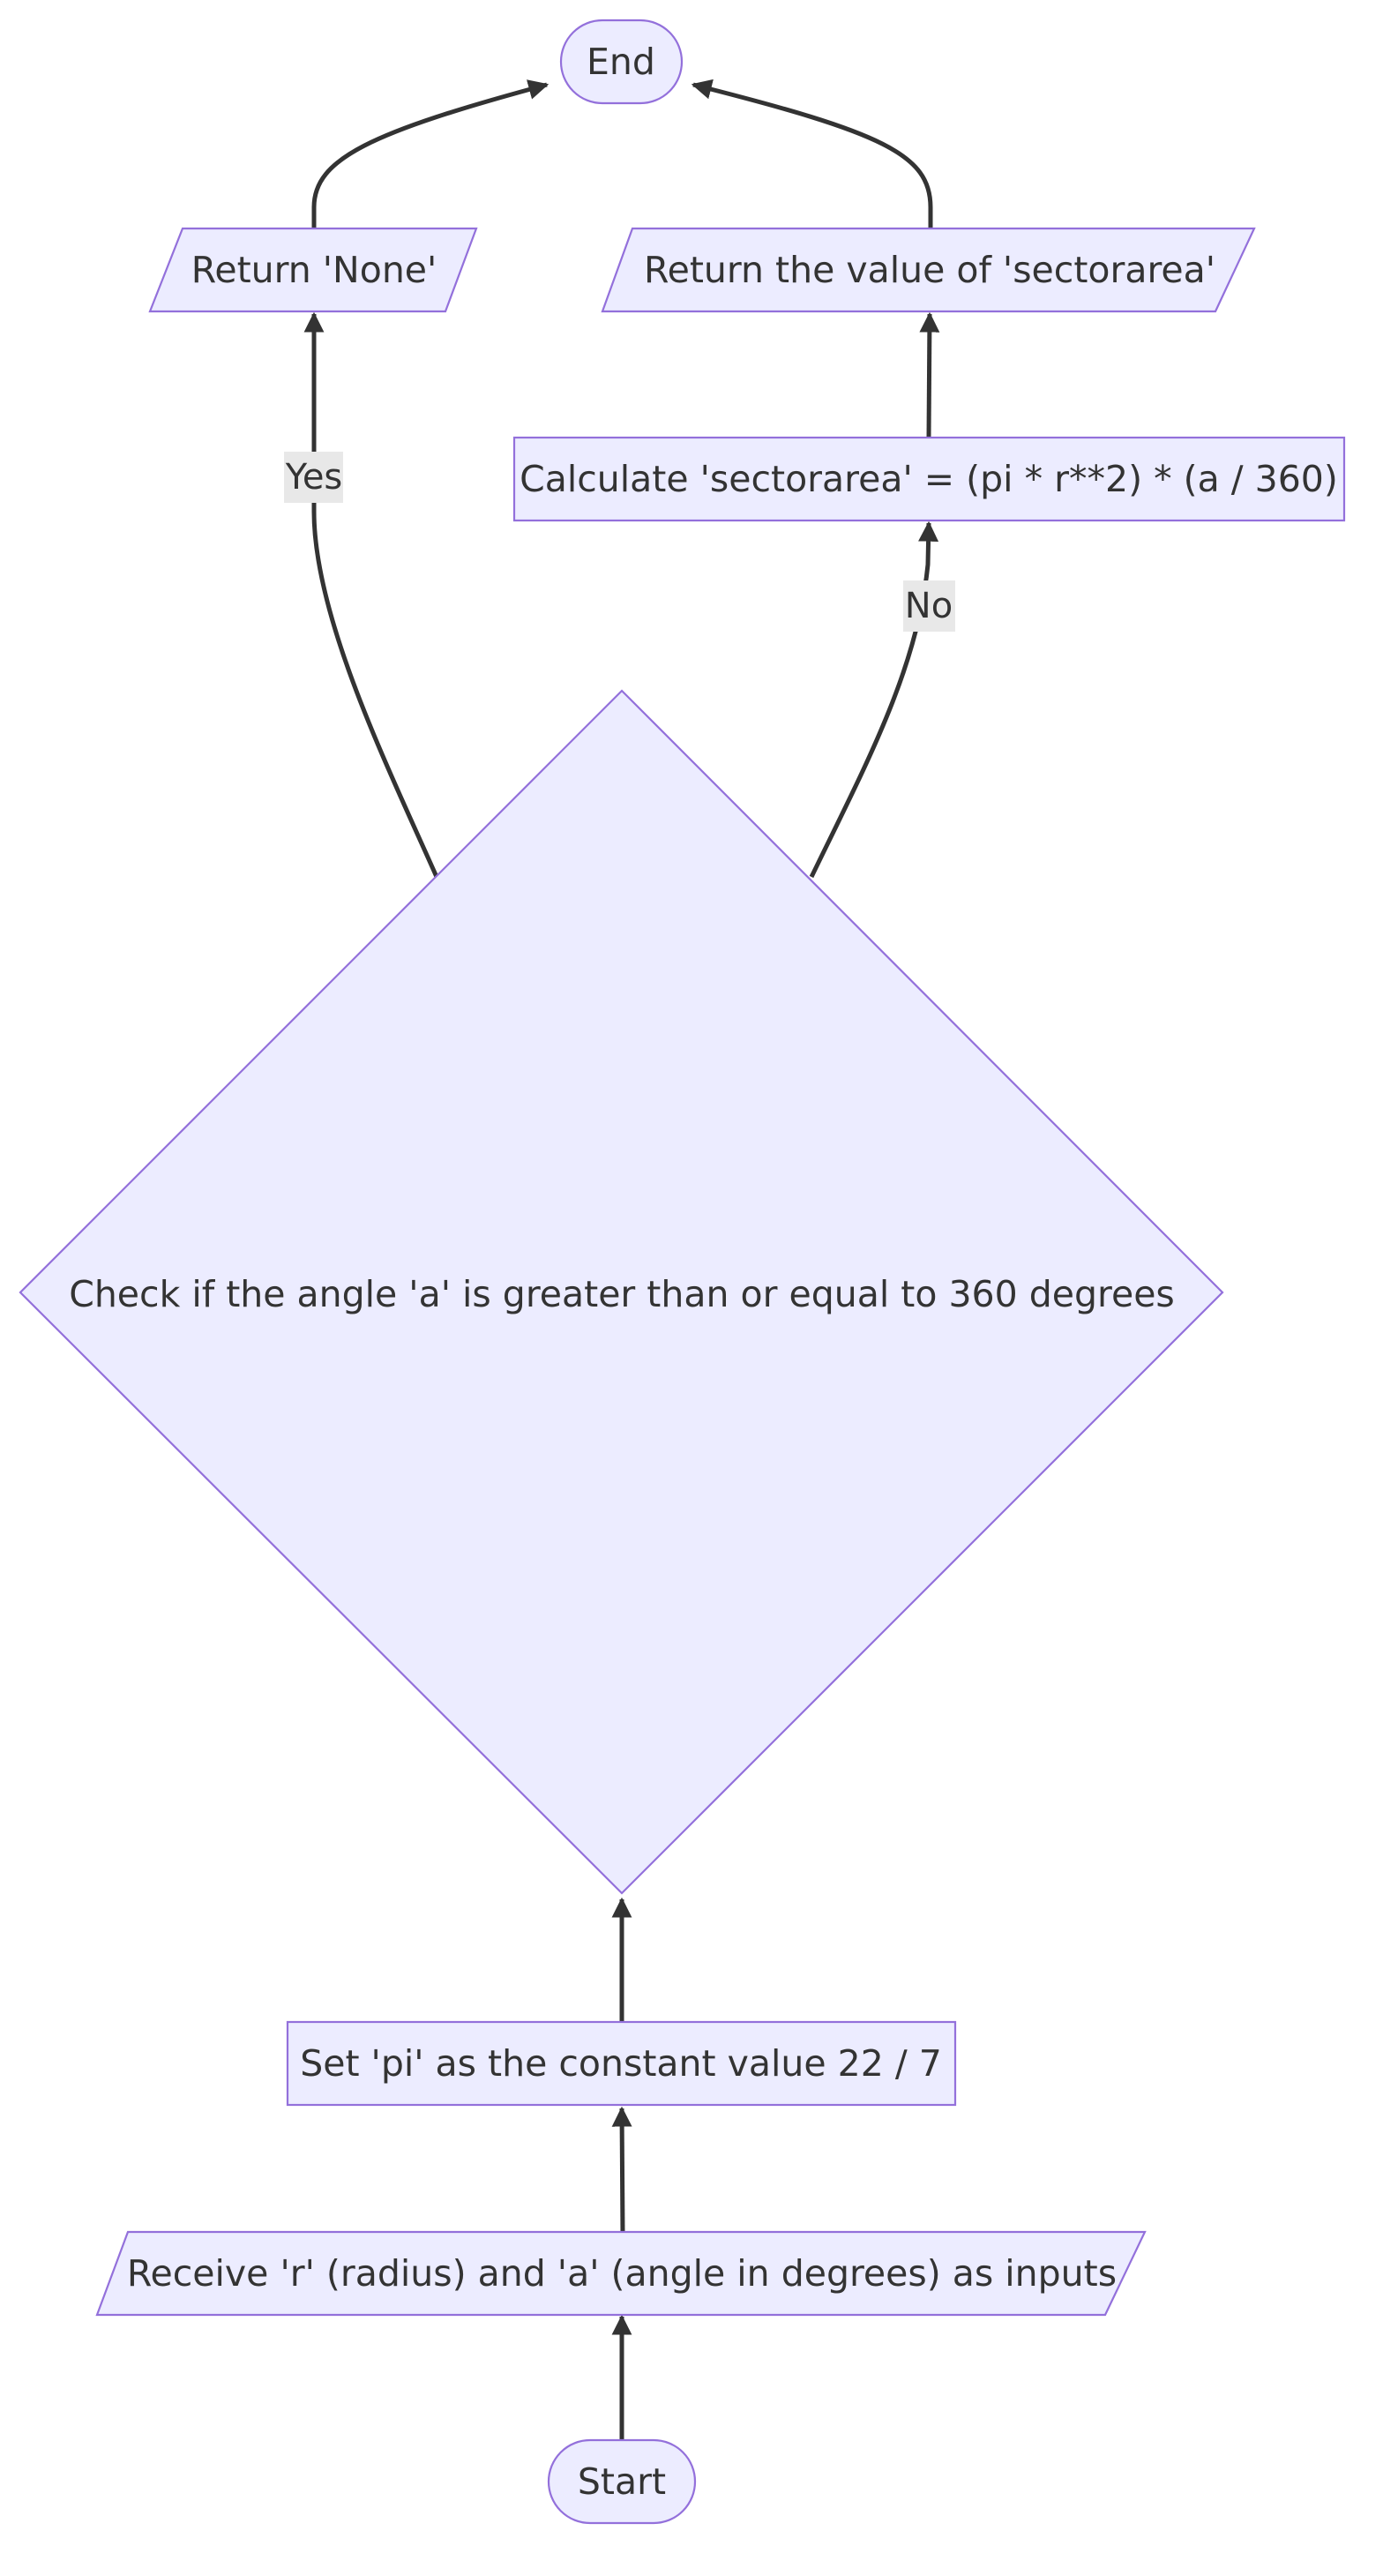 This screenshot has height=2576, width=1383. I want to click on edge-return-none-to-end, so click(430, 154).